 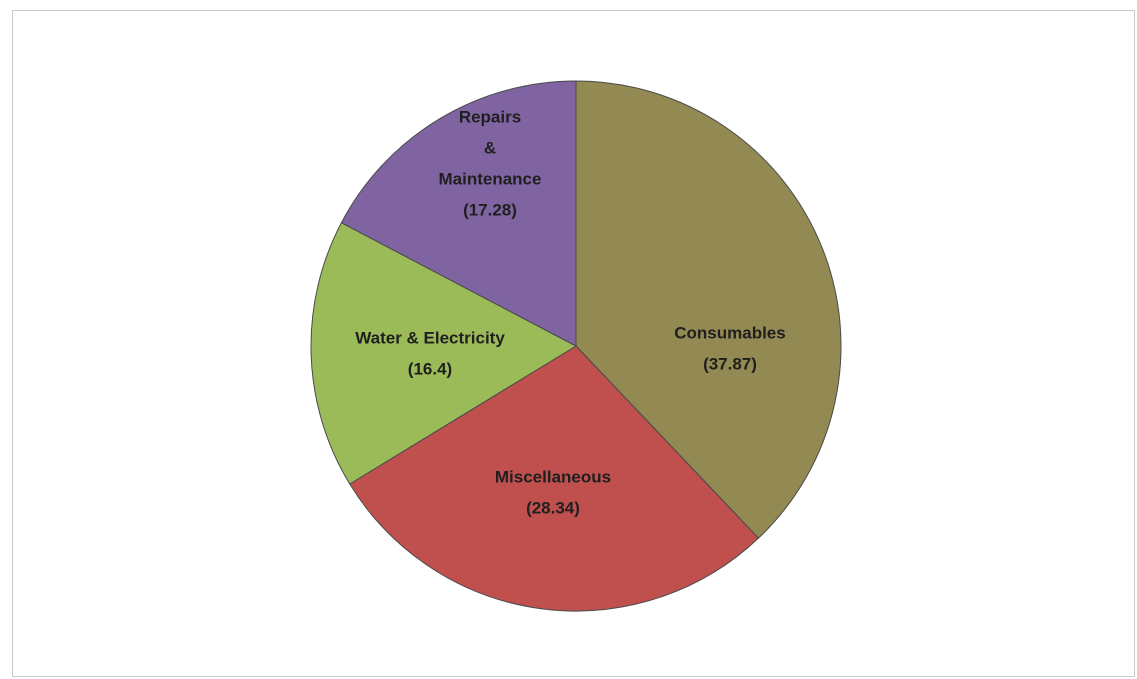 I want to click on pie-slice-miscellaneous, so click(x=554, y=478).